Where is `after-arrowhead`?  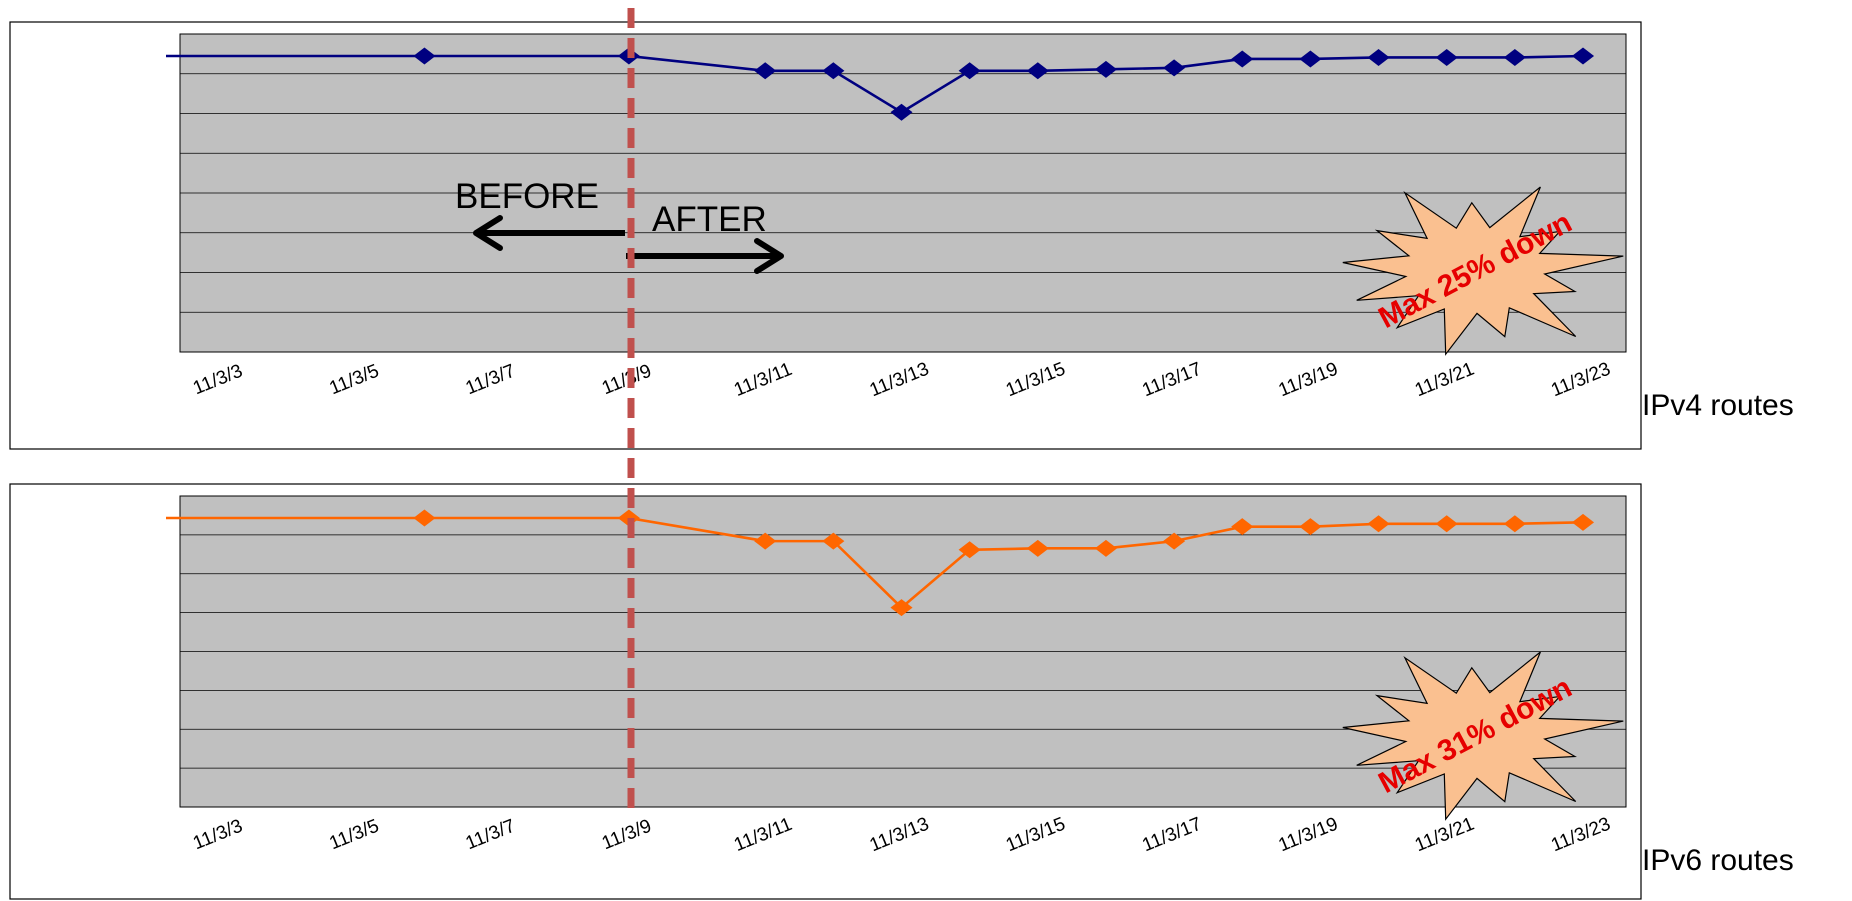
after-arrowhead is located at coordinates (769, 256).